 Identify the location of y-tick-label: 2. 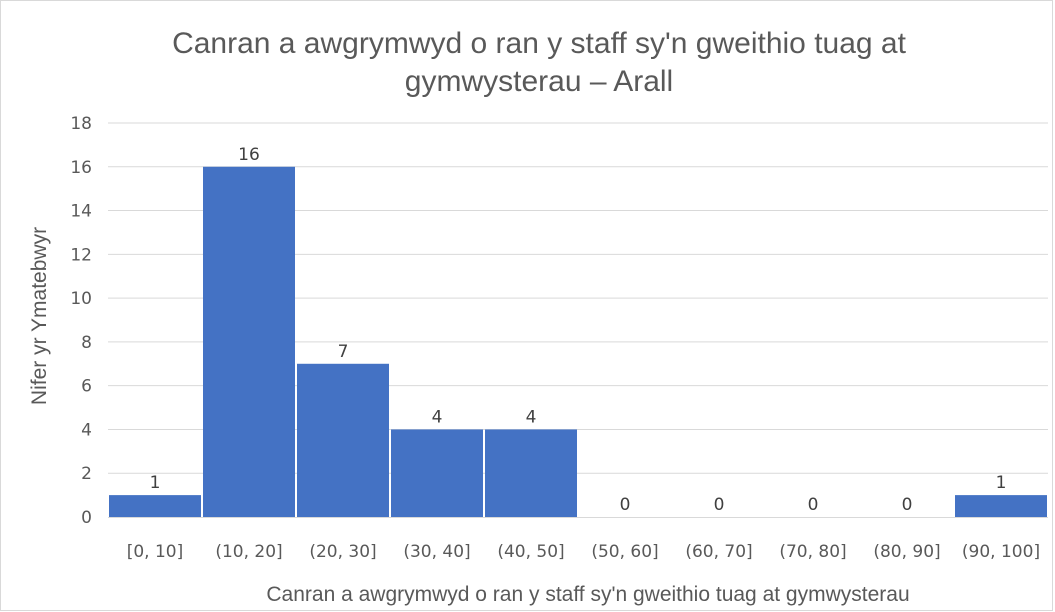
(86, 474).